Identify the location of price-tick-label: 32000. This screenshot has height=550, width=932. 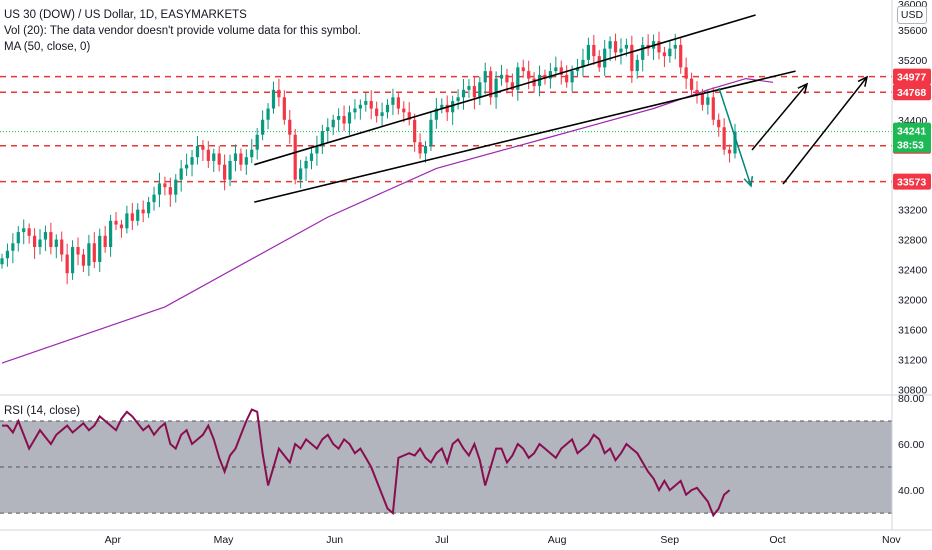
(912, 300).